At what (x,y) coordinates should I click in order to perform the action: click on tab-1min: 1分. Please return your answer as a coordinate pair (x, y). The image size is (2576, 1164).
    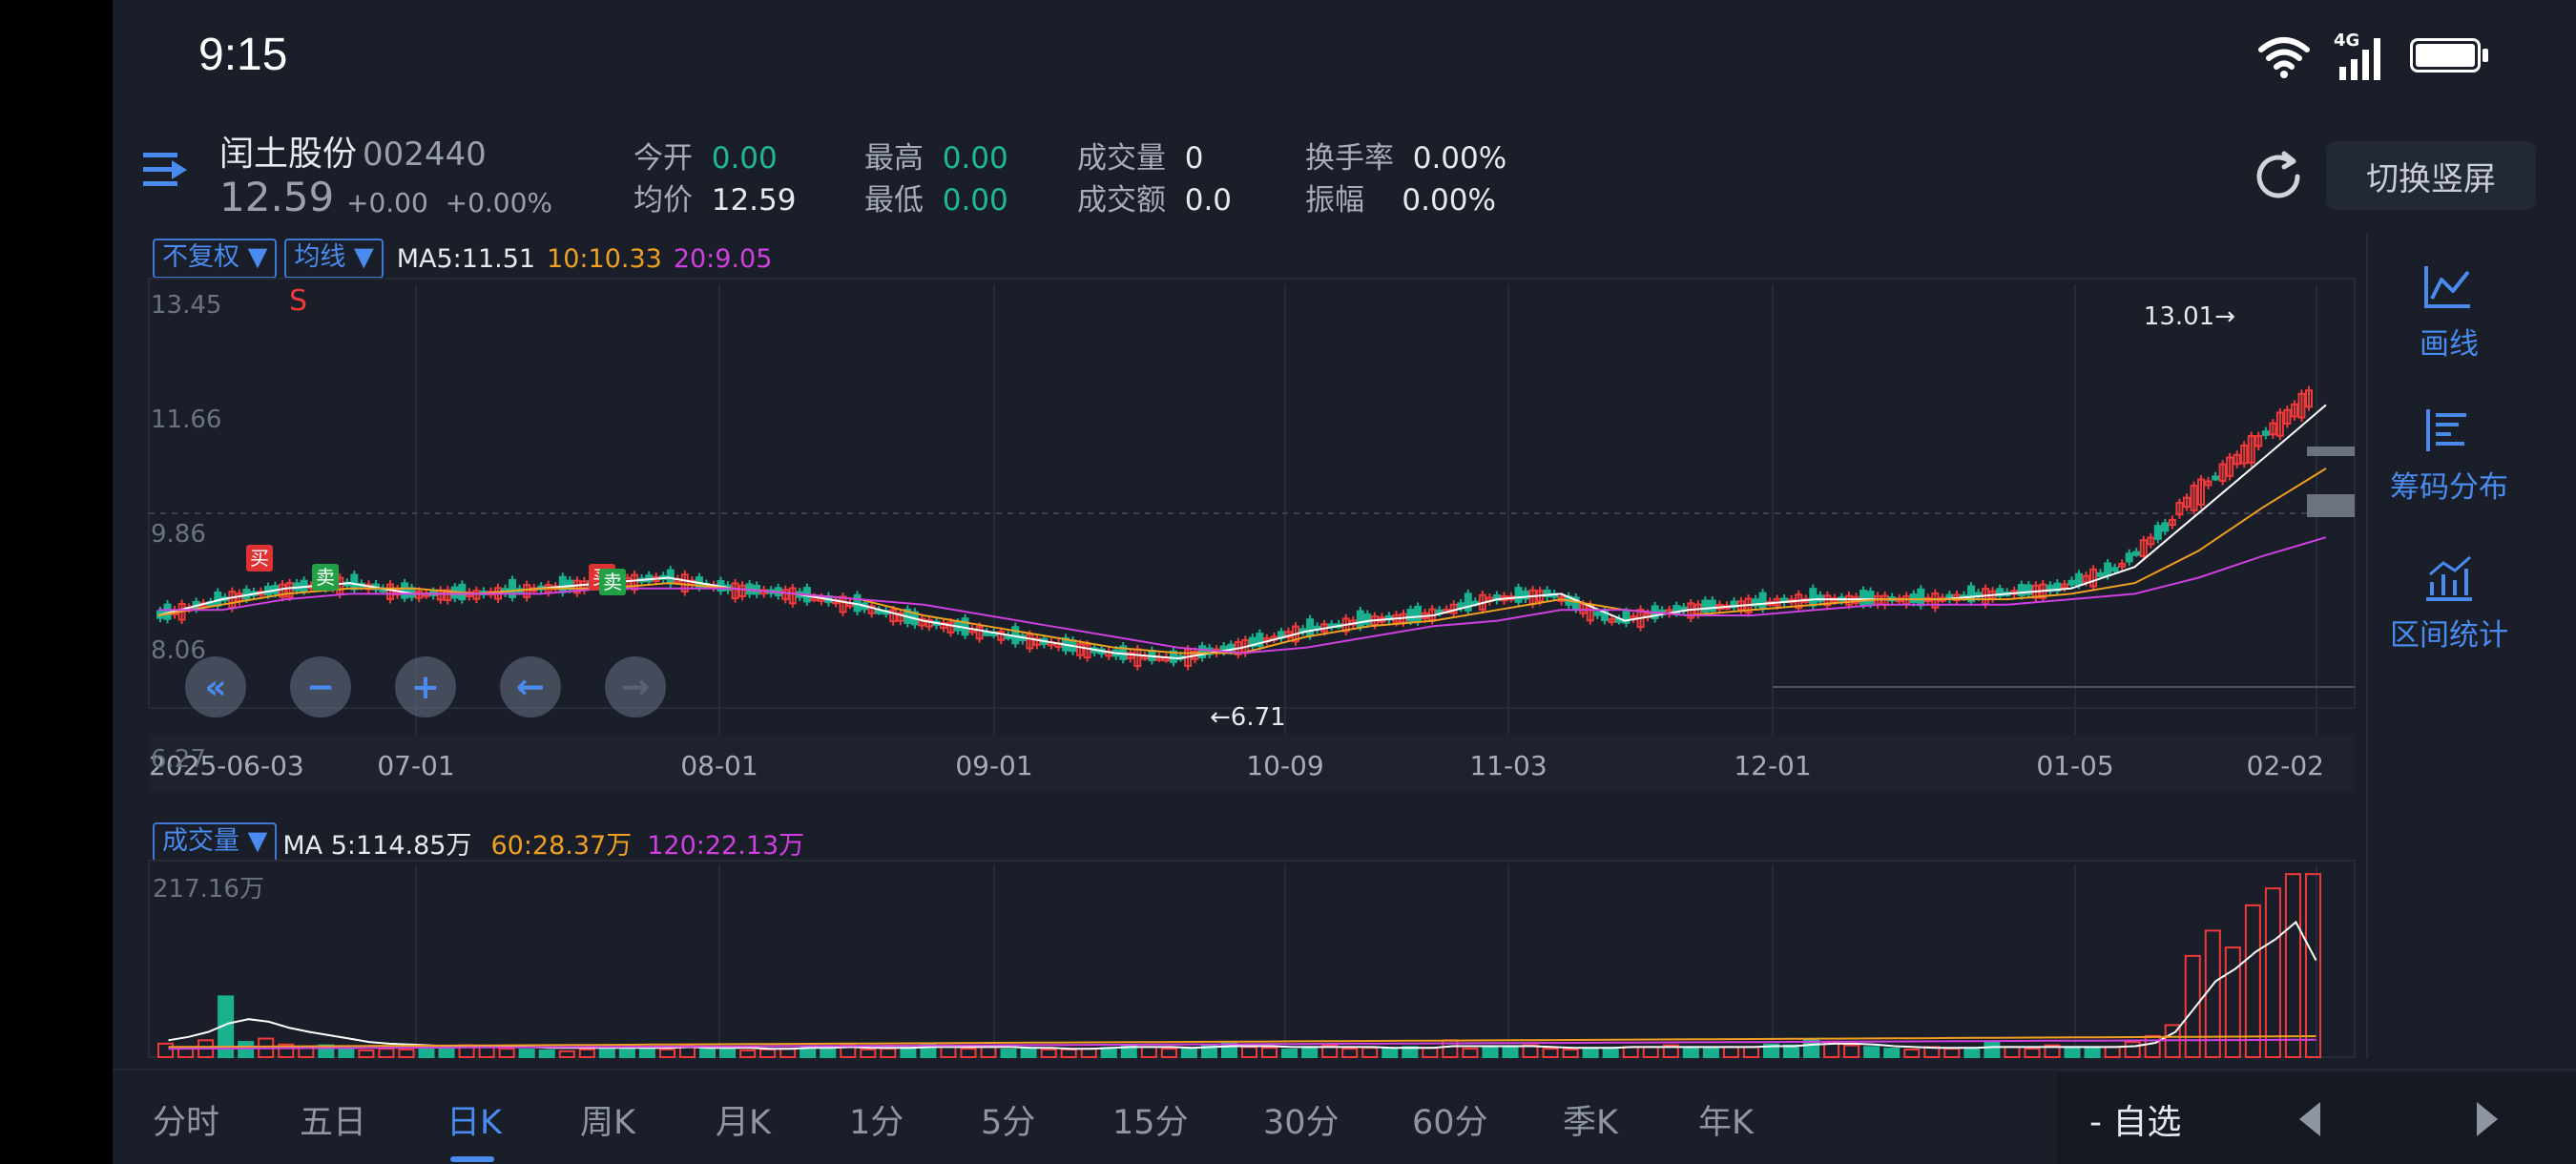
    Looking at the image, I should click on (876, 1123).